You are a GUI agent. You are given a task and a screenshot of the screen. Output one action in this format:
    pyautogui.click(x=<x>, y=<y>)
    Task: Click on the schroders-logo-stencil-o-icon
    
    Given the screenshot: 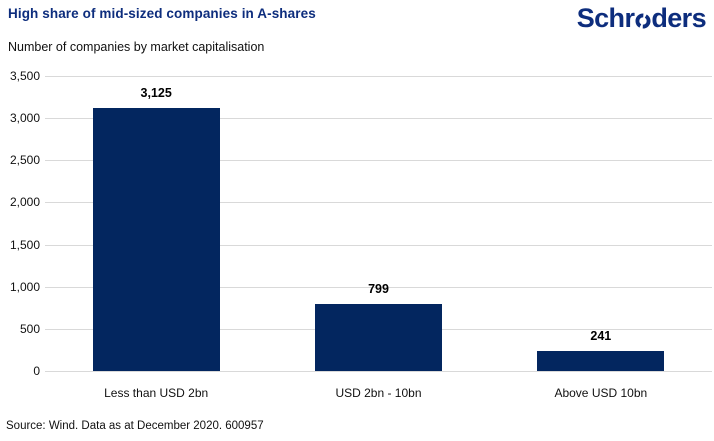 What is the action you would take?
    pyautogui.click(x=643, y=20)
    